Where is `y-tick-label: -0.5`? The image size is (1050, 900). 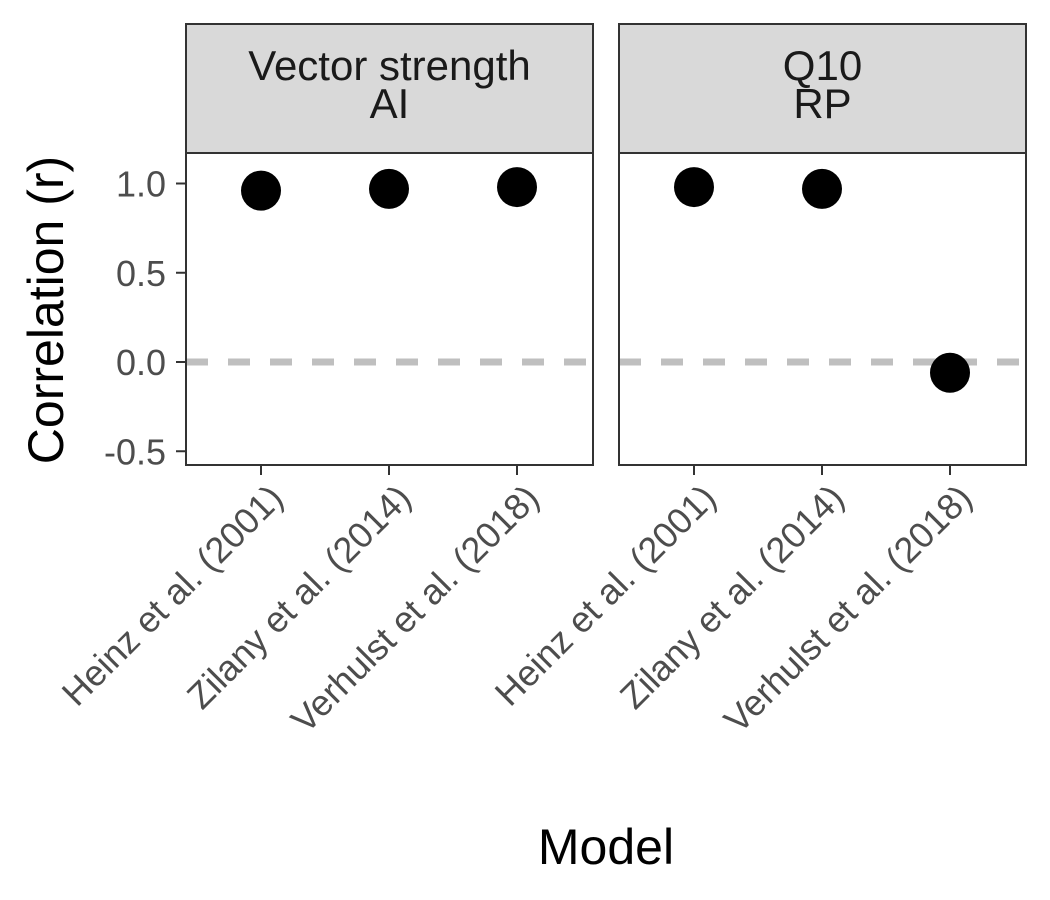
y-tick-label: -0.5 is located at coordinates (135, 451).